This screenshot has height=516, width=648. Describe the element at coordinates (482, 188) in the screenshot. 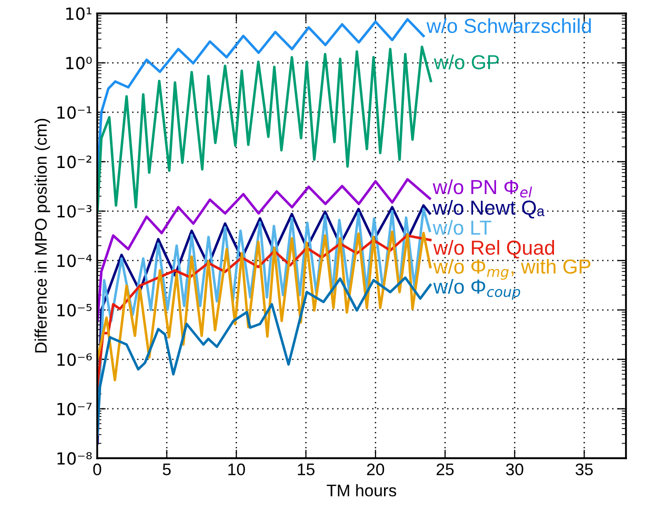

I see `series-label: w/o PN Φ$_{el}$` at that location.